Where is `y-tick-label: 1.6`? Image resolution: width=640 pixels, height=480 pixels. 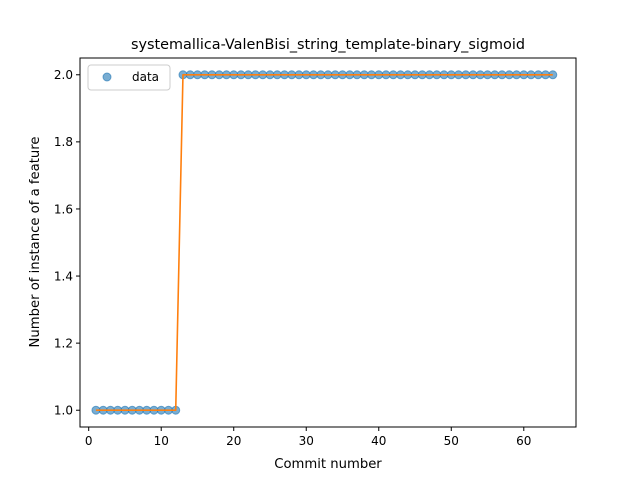
y-tick-label: 1.6 is located at coordinates (63, 209).